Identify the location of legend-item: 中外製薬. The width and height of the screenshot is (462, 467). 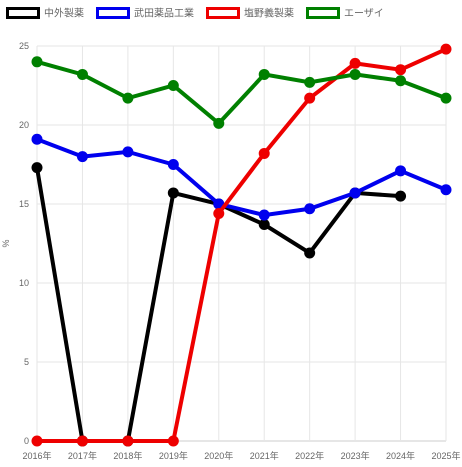
(45, 13).